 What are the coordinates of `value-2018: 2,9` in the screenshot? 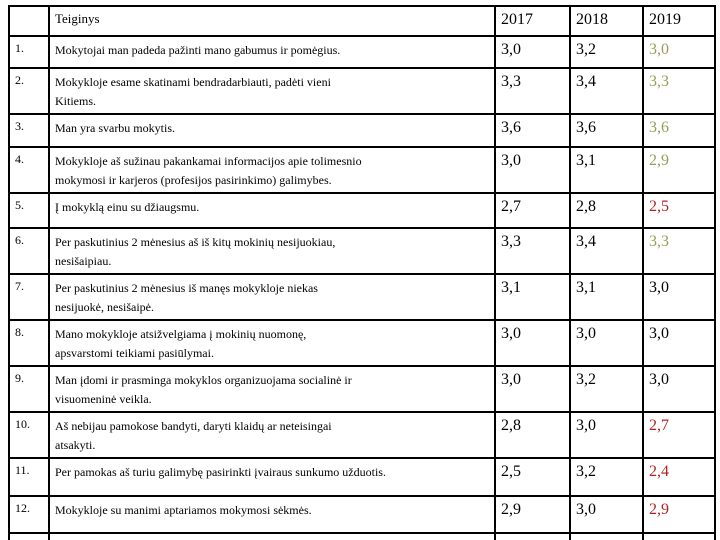 It's located at (606, 536).